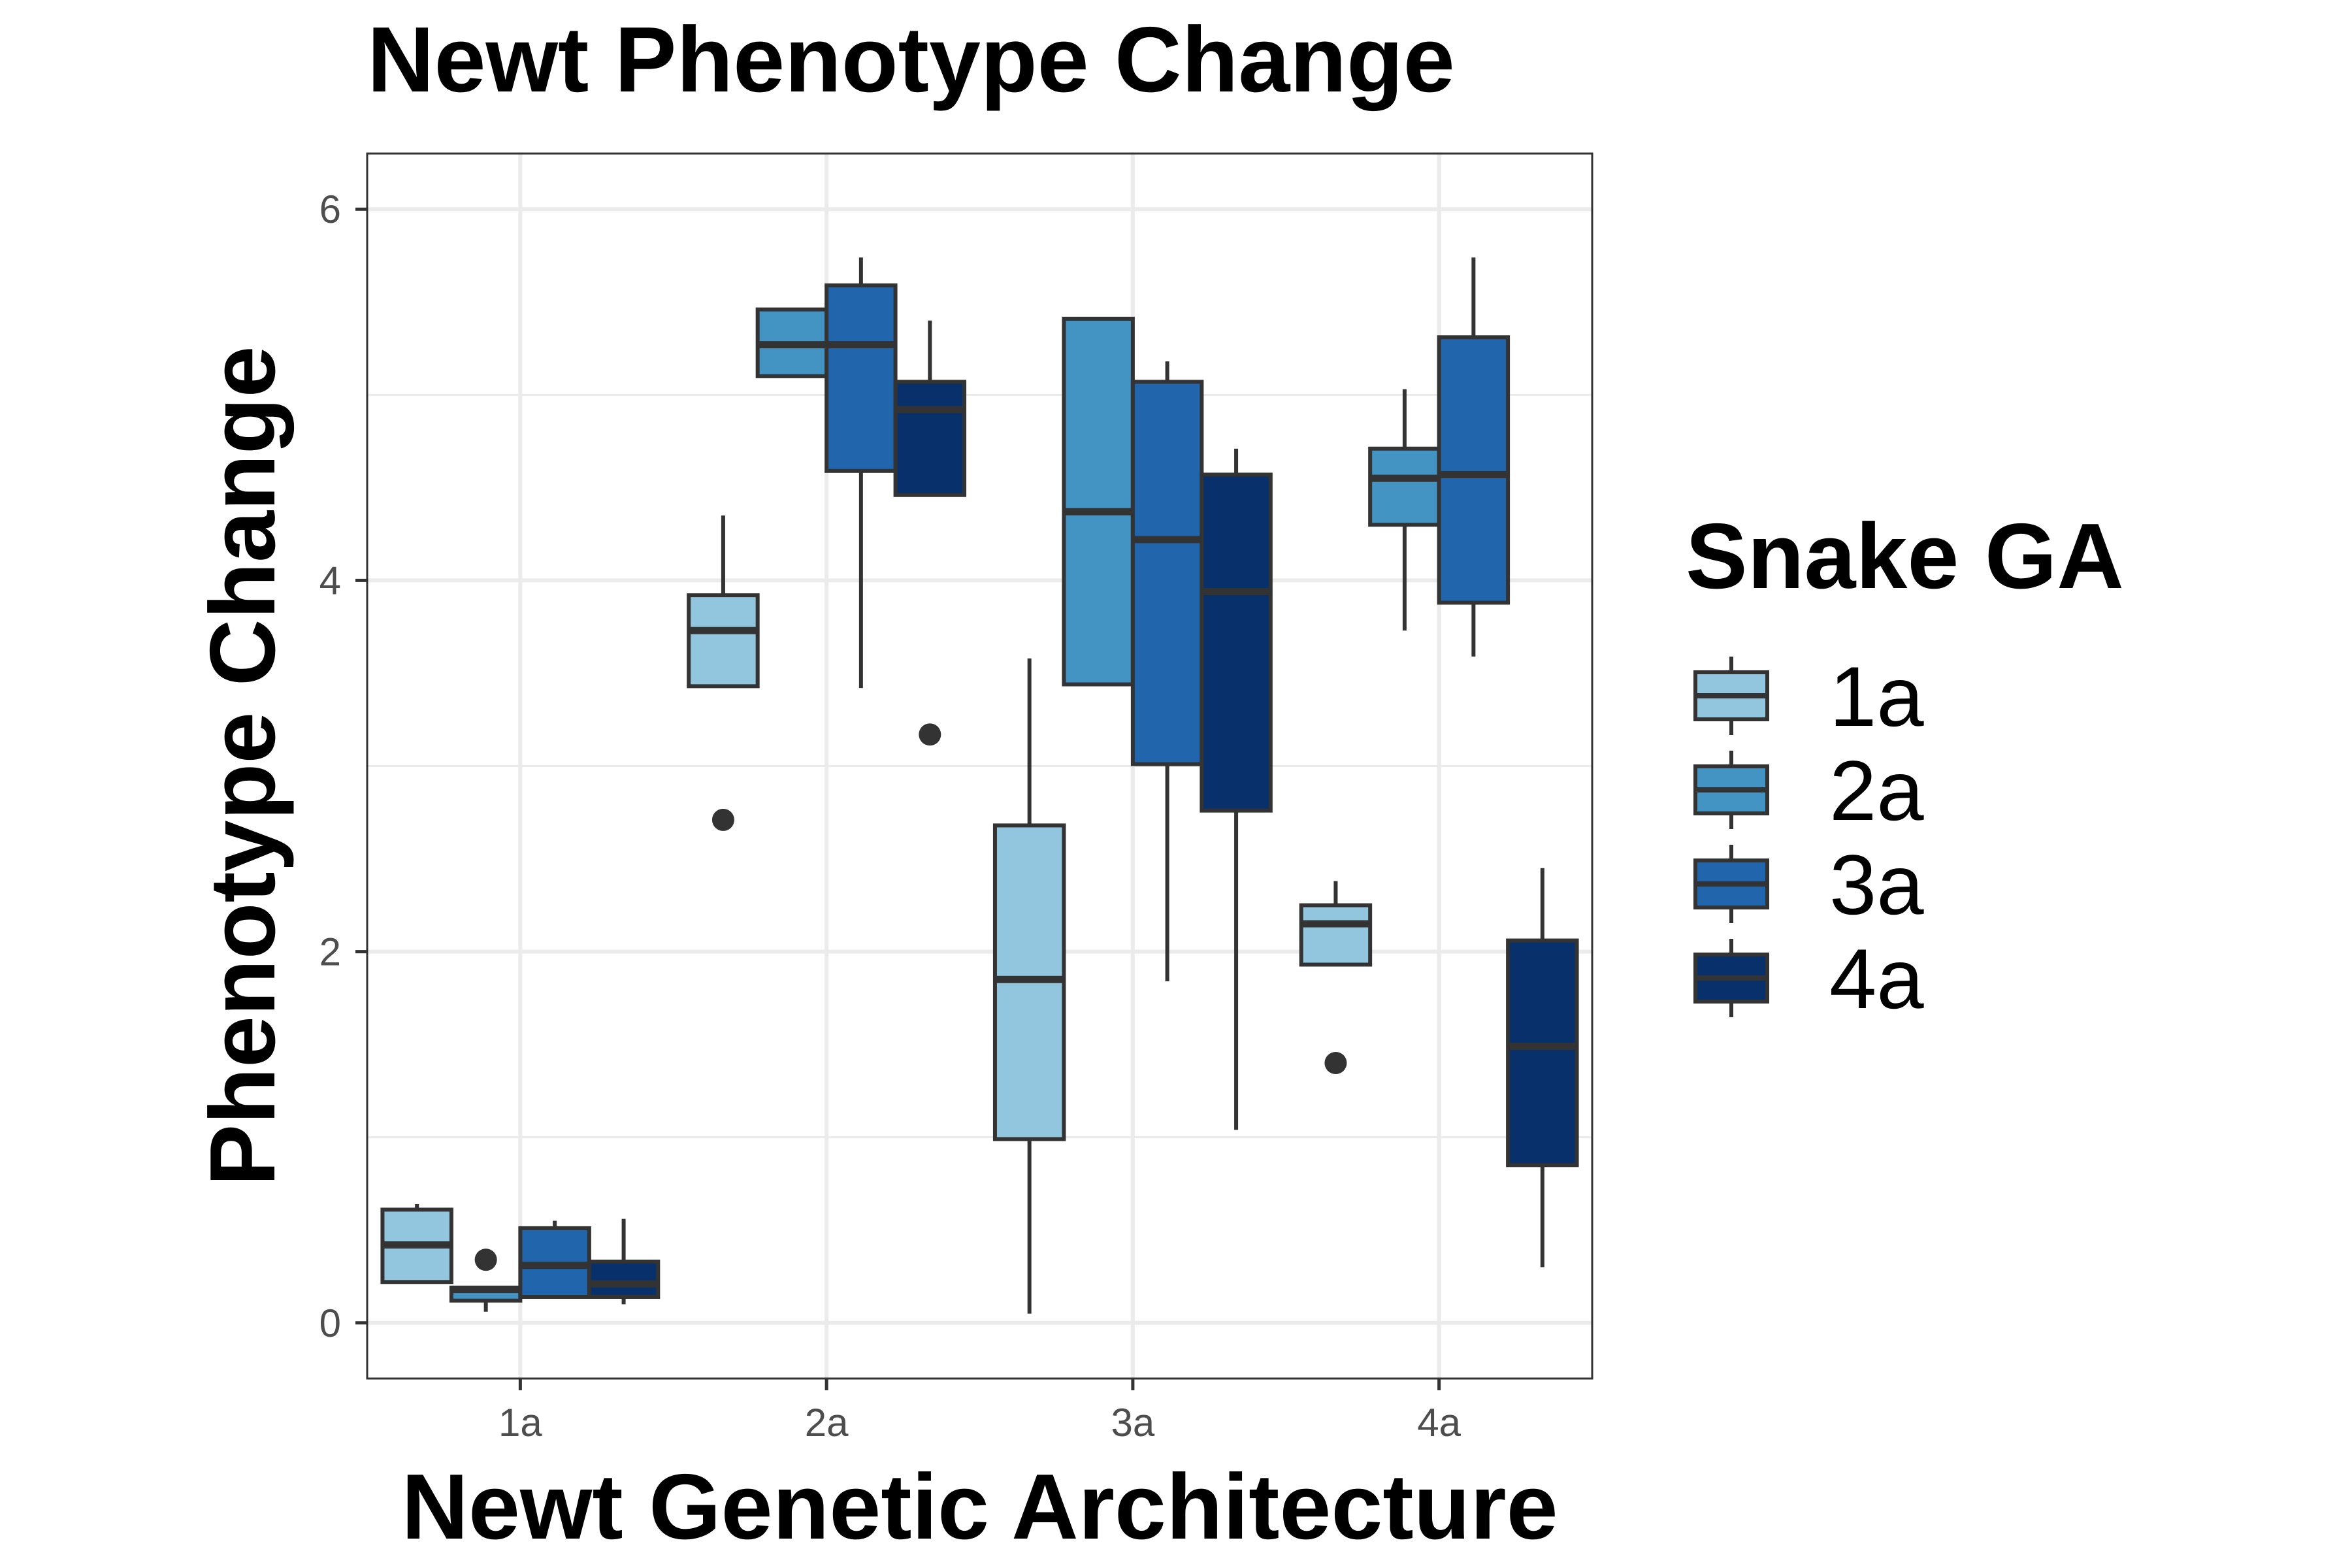 The image size is (2352, 1568). I want to click on y-tick-label: 2, so click(330, 952).